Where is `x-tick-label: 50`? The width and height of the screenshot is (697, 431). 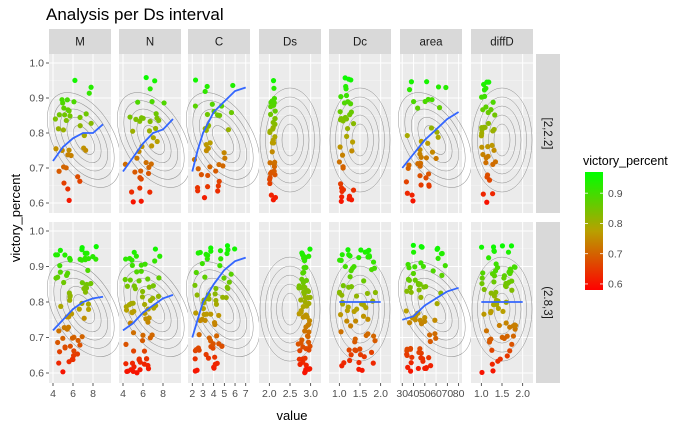
x-tick-label: 50 is located at coordinates (425, 394).